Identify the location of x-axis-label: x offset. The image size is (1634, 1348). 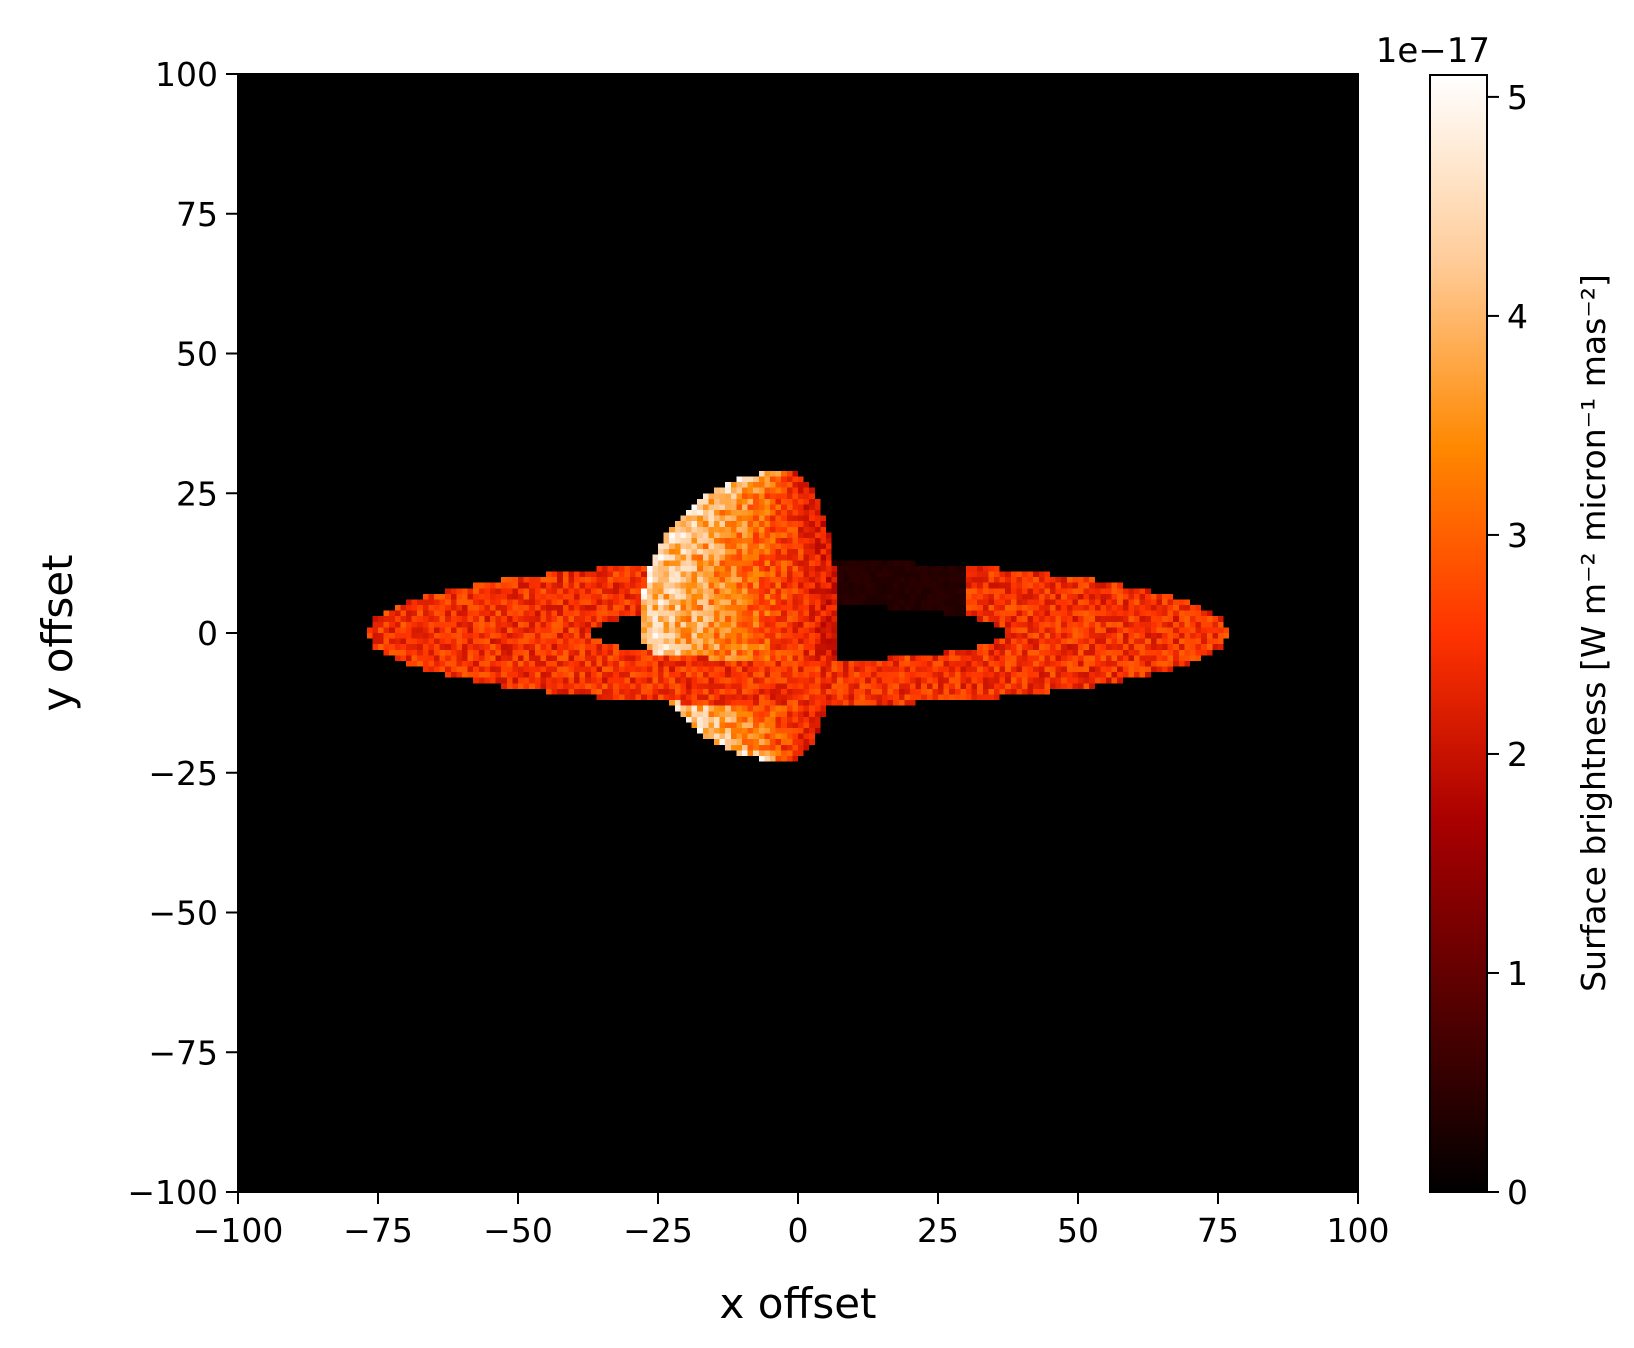
(797, 1303).